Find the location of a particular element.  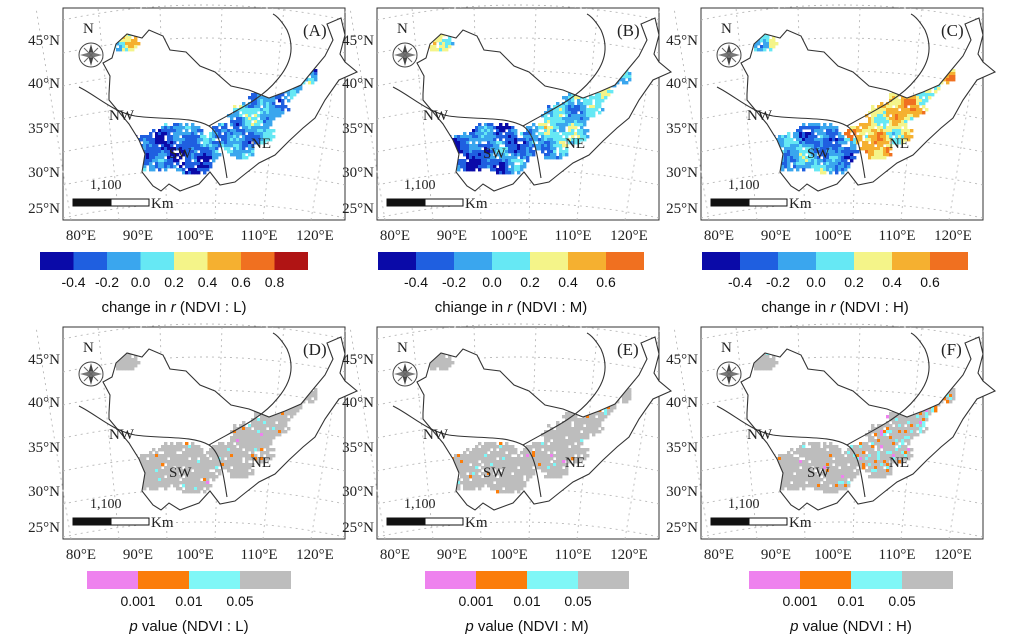

panel-letter: (F) is located at coordinates (951, 349).